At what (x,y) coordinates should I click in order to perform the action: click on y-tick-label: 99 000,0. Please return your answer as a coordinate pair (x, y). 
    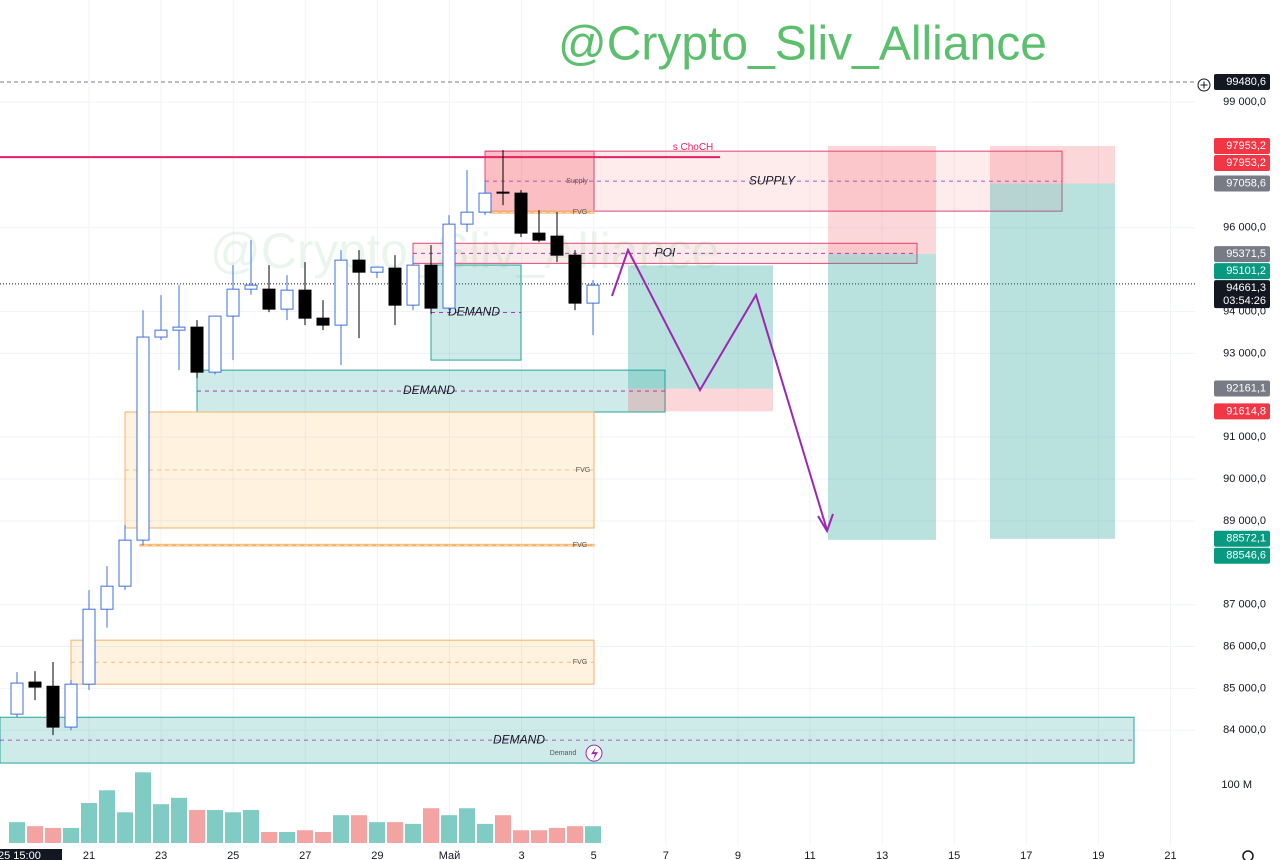
    Looking at the image, I should click on (1244, 102).